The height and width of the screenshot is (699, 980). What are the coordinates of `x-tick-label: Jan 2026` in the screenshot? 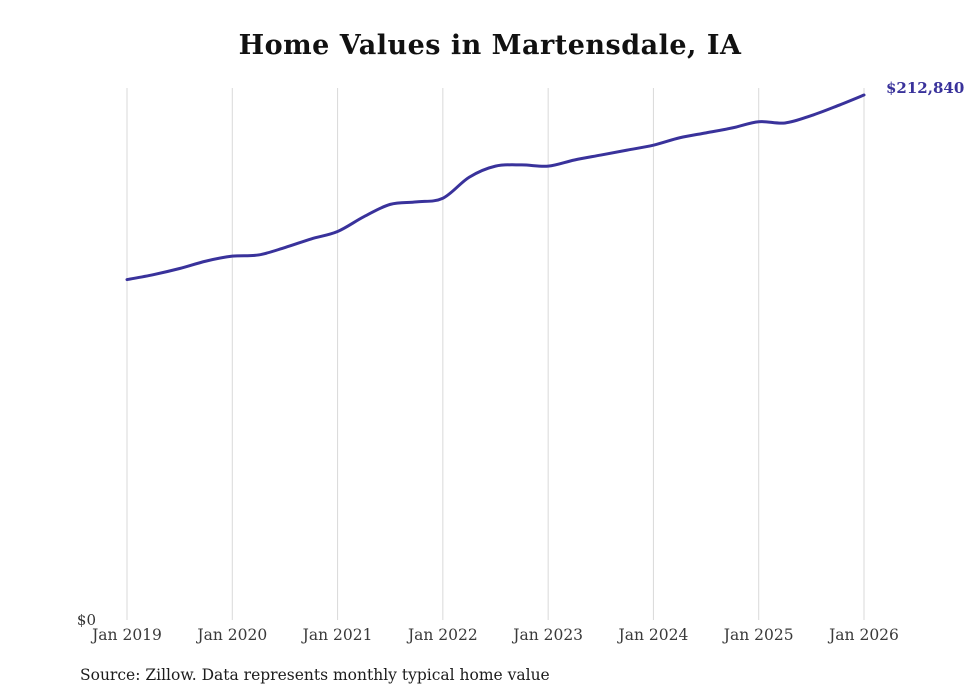 It's located at (863, 635).